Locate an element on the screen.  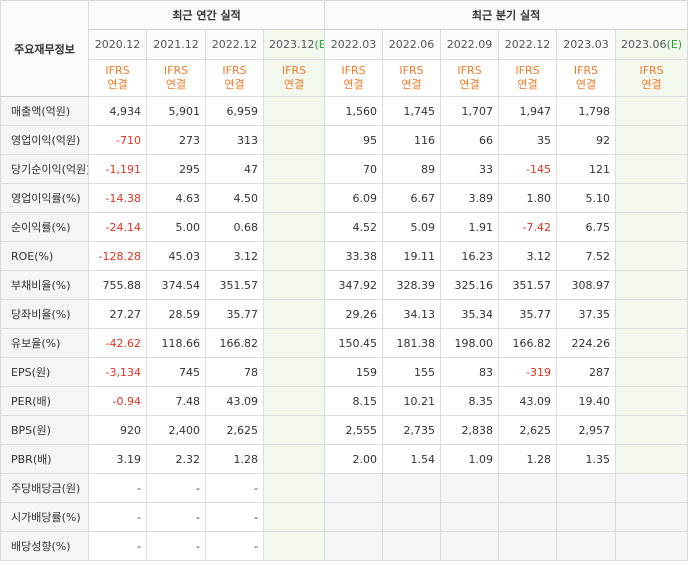
value-cell: 224.26 is located at coordinates (586, 343).